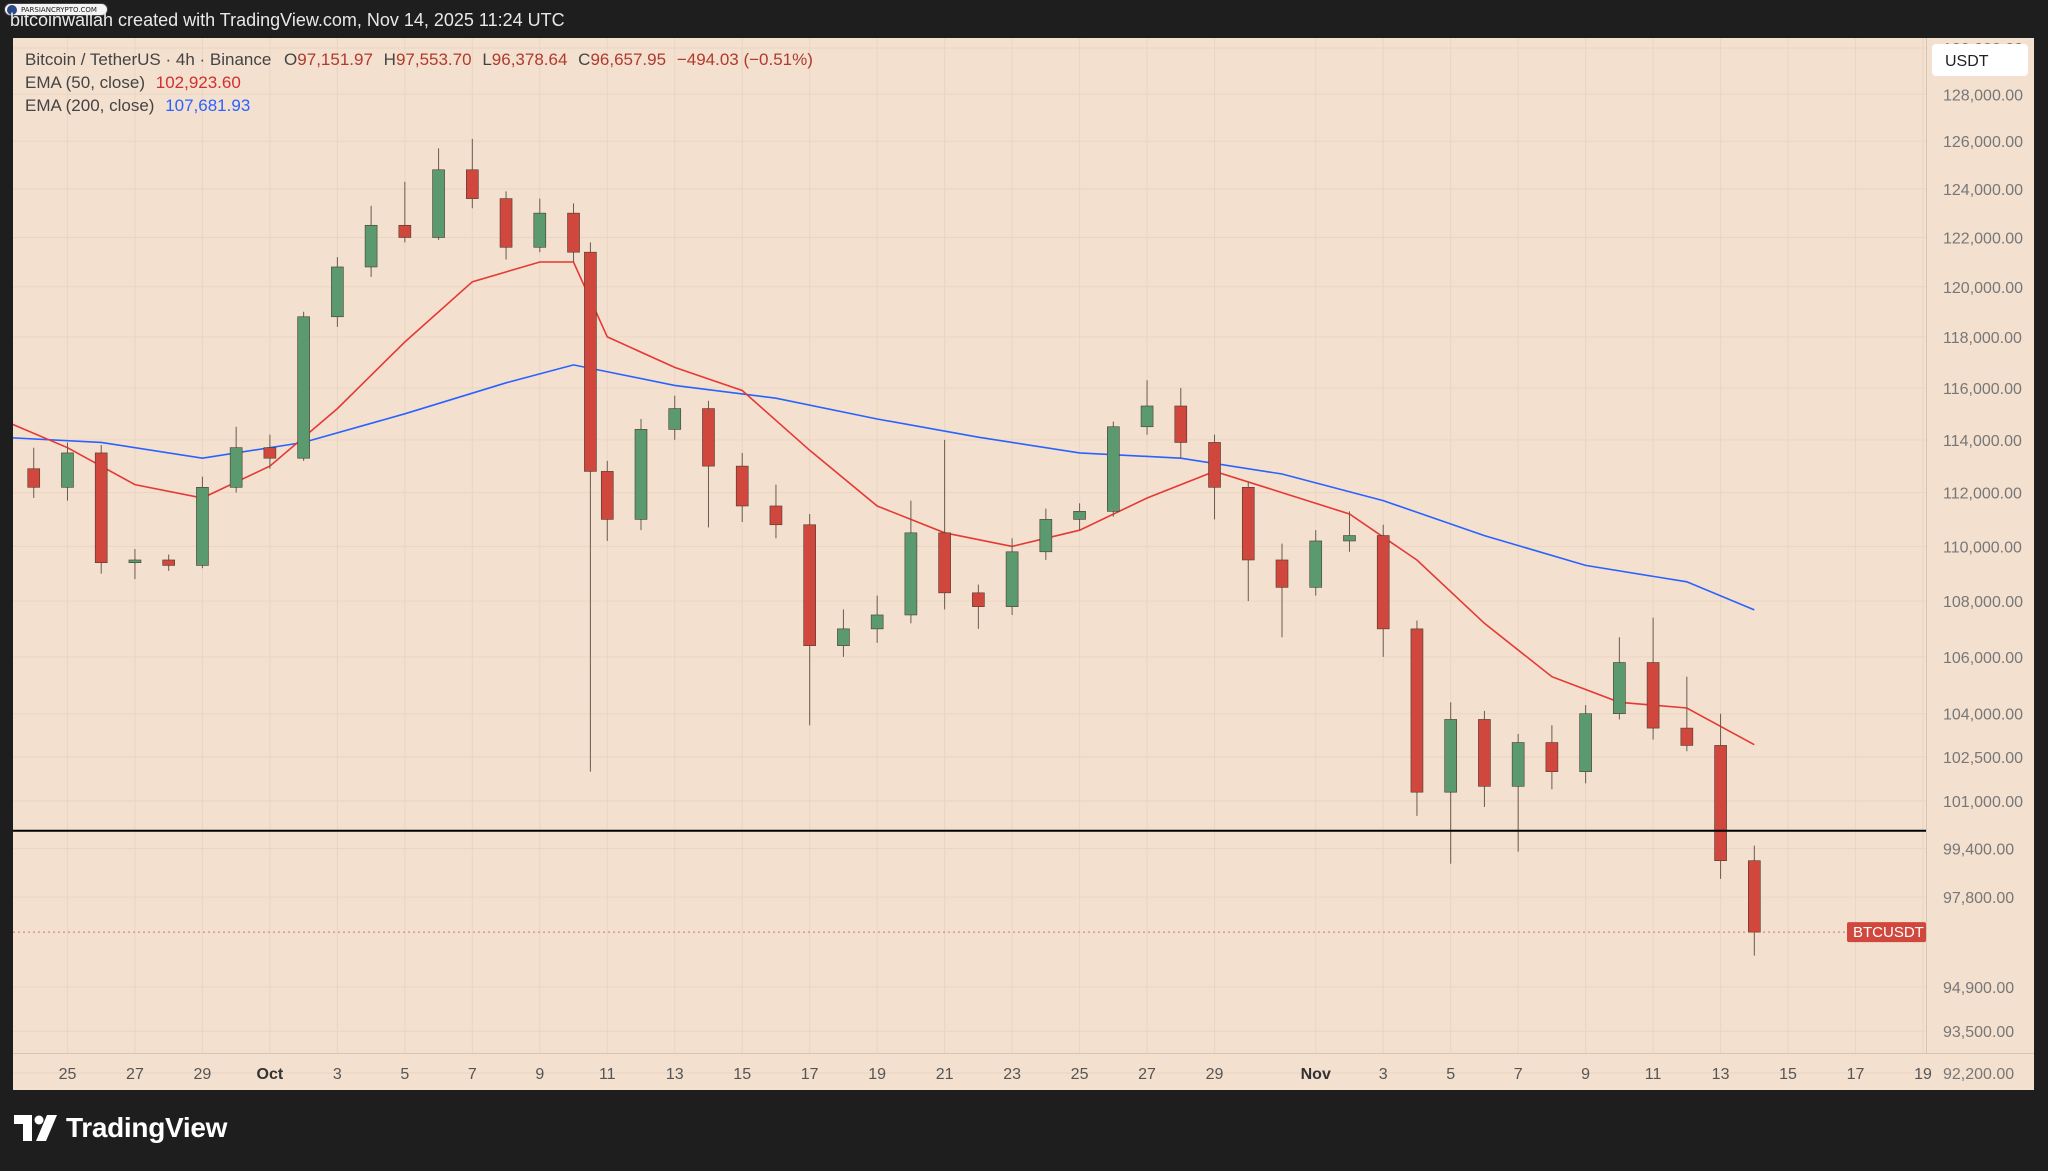  What do you see at coordinates (1978, 1032) in the screenshot?
I see `y-tick-label: 93,500.00` at bounding box center [1978, 1032].